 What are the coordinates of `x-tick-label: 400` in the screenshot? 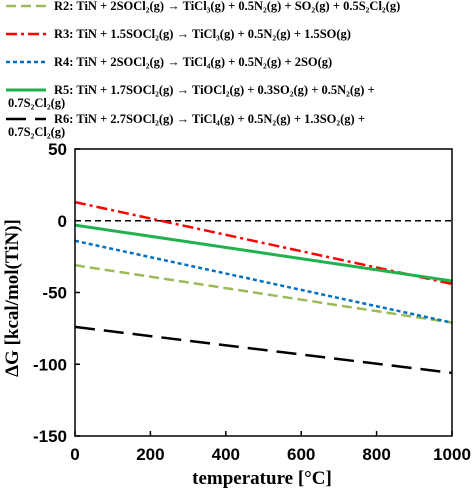 It's located at (226, 454).